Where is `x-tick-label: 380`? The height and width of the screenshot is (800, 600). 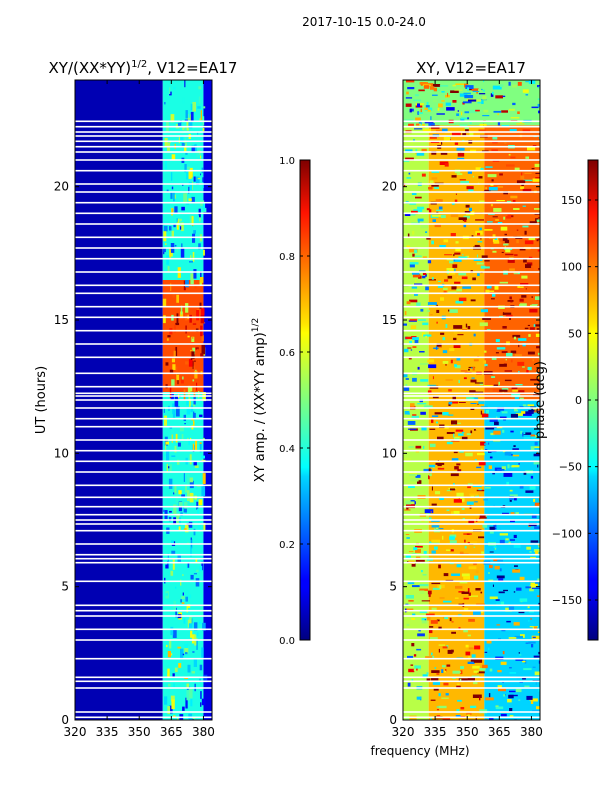 x-tick-label: 380 is located at coordinates (203, 732).